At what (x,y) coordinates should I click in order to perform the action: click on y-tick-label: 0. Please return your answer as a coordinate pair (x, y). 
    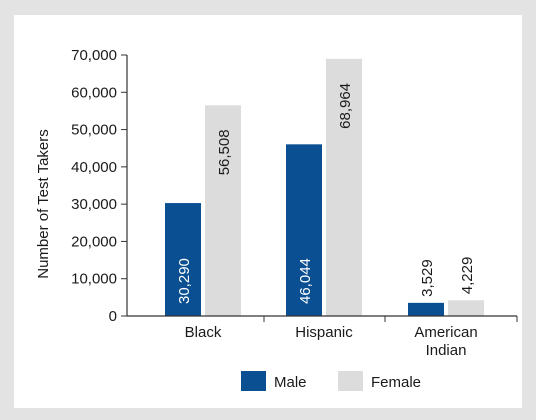
    Looking at the image, I should click on (113, 316).